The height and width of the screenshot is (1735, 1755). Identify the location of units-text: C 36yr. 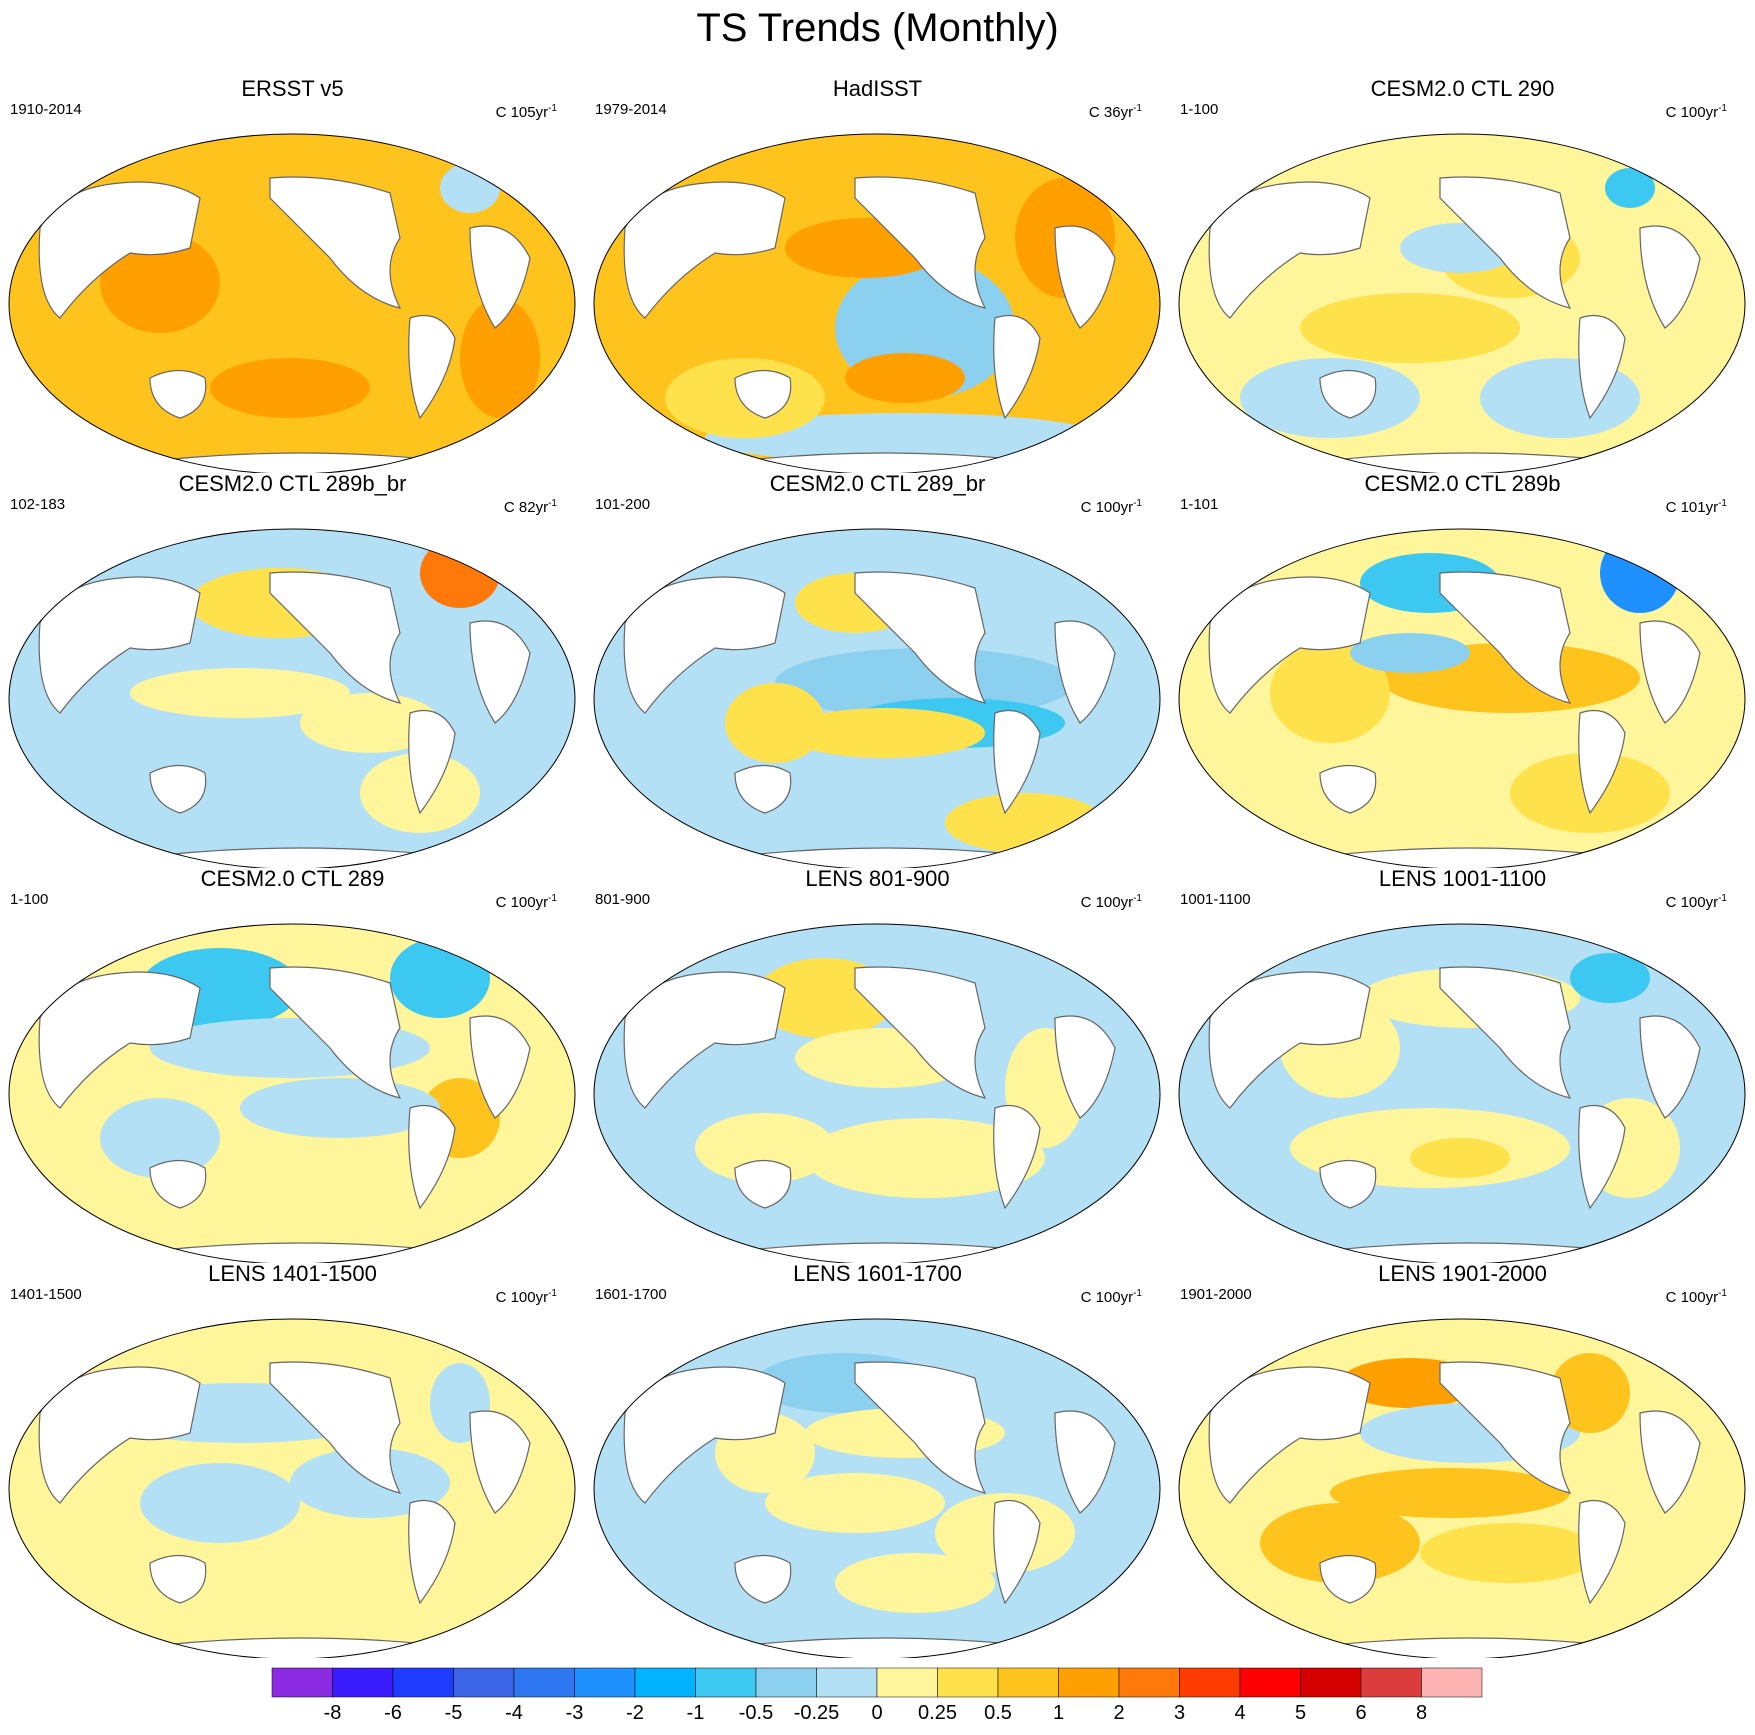
(1111, 112).